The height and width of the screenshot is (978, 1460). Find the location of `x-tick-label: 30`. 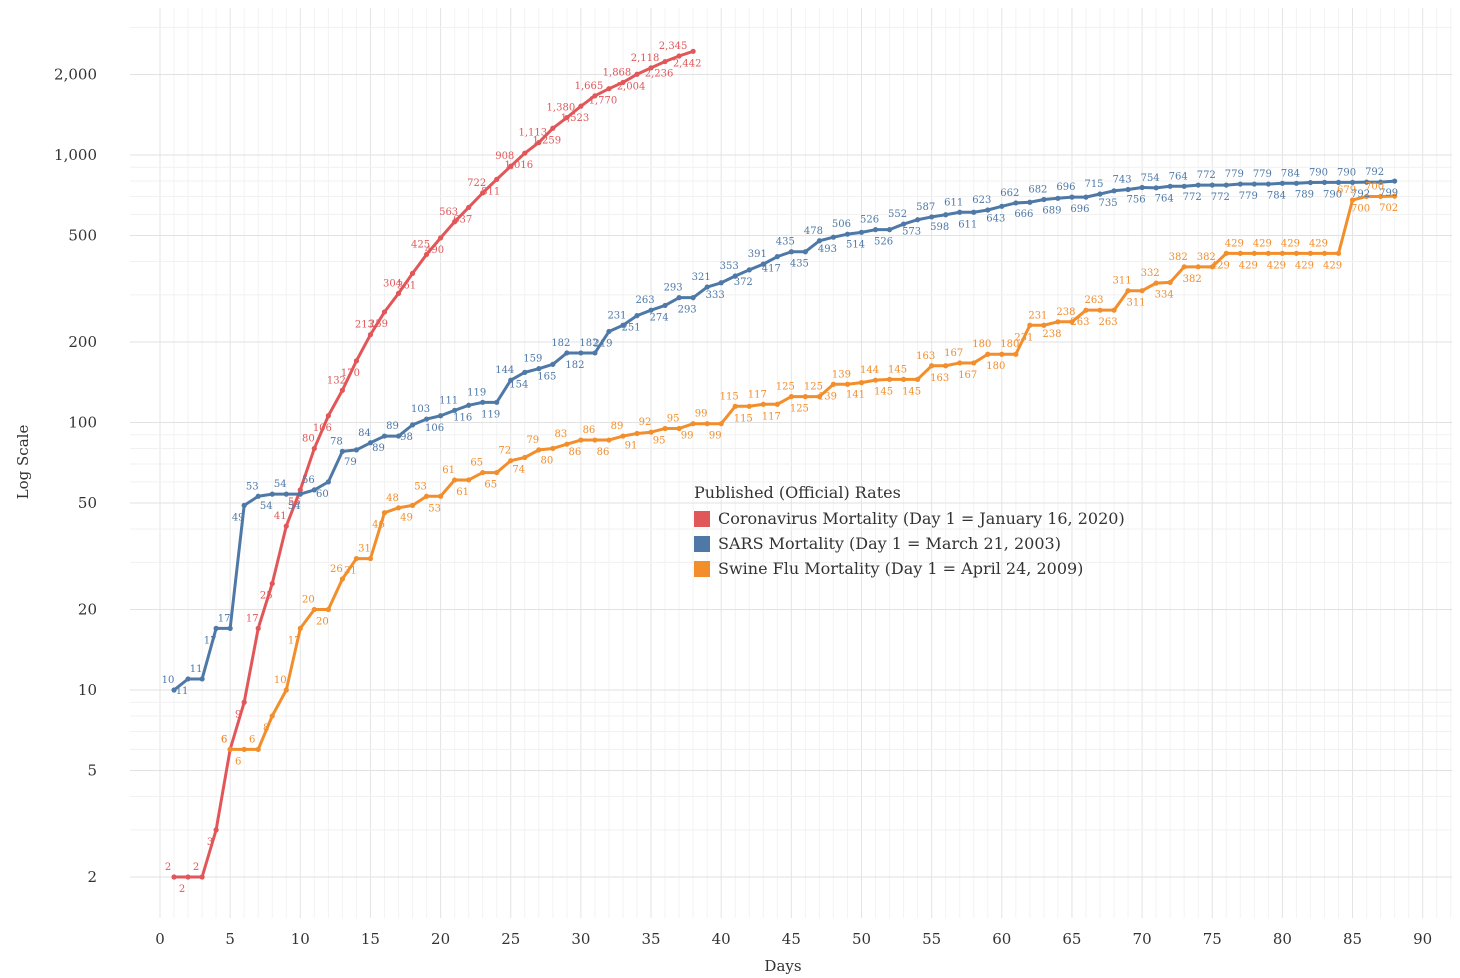

x-tick-label: 30 is located at coordinates (580, 939).